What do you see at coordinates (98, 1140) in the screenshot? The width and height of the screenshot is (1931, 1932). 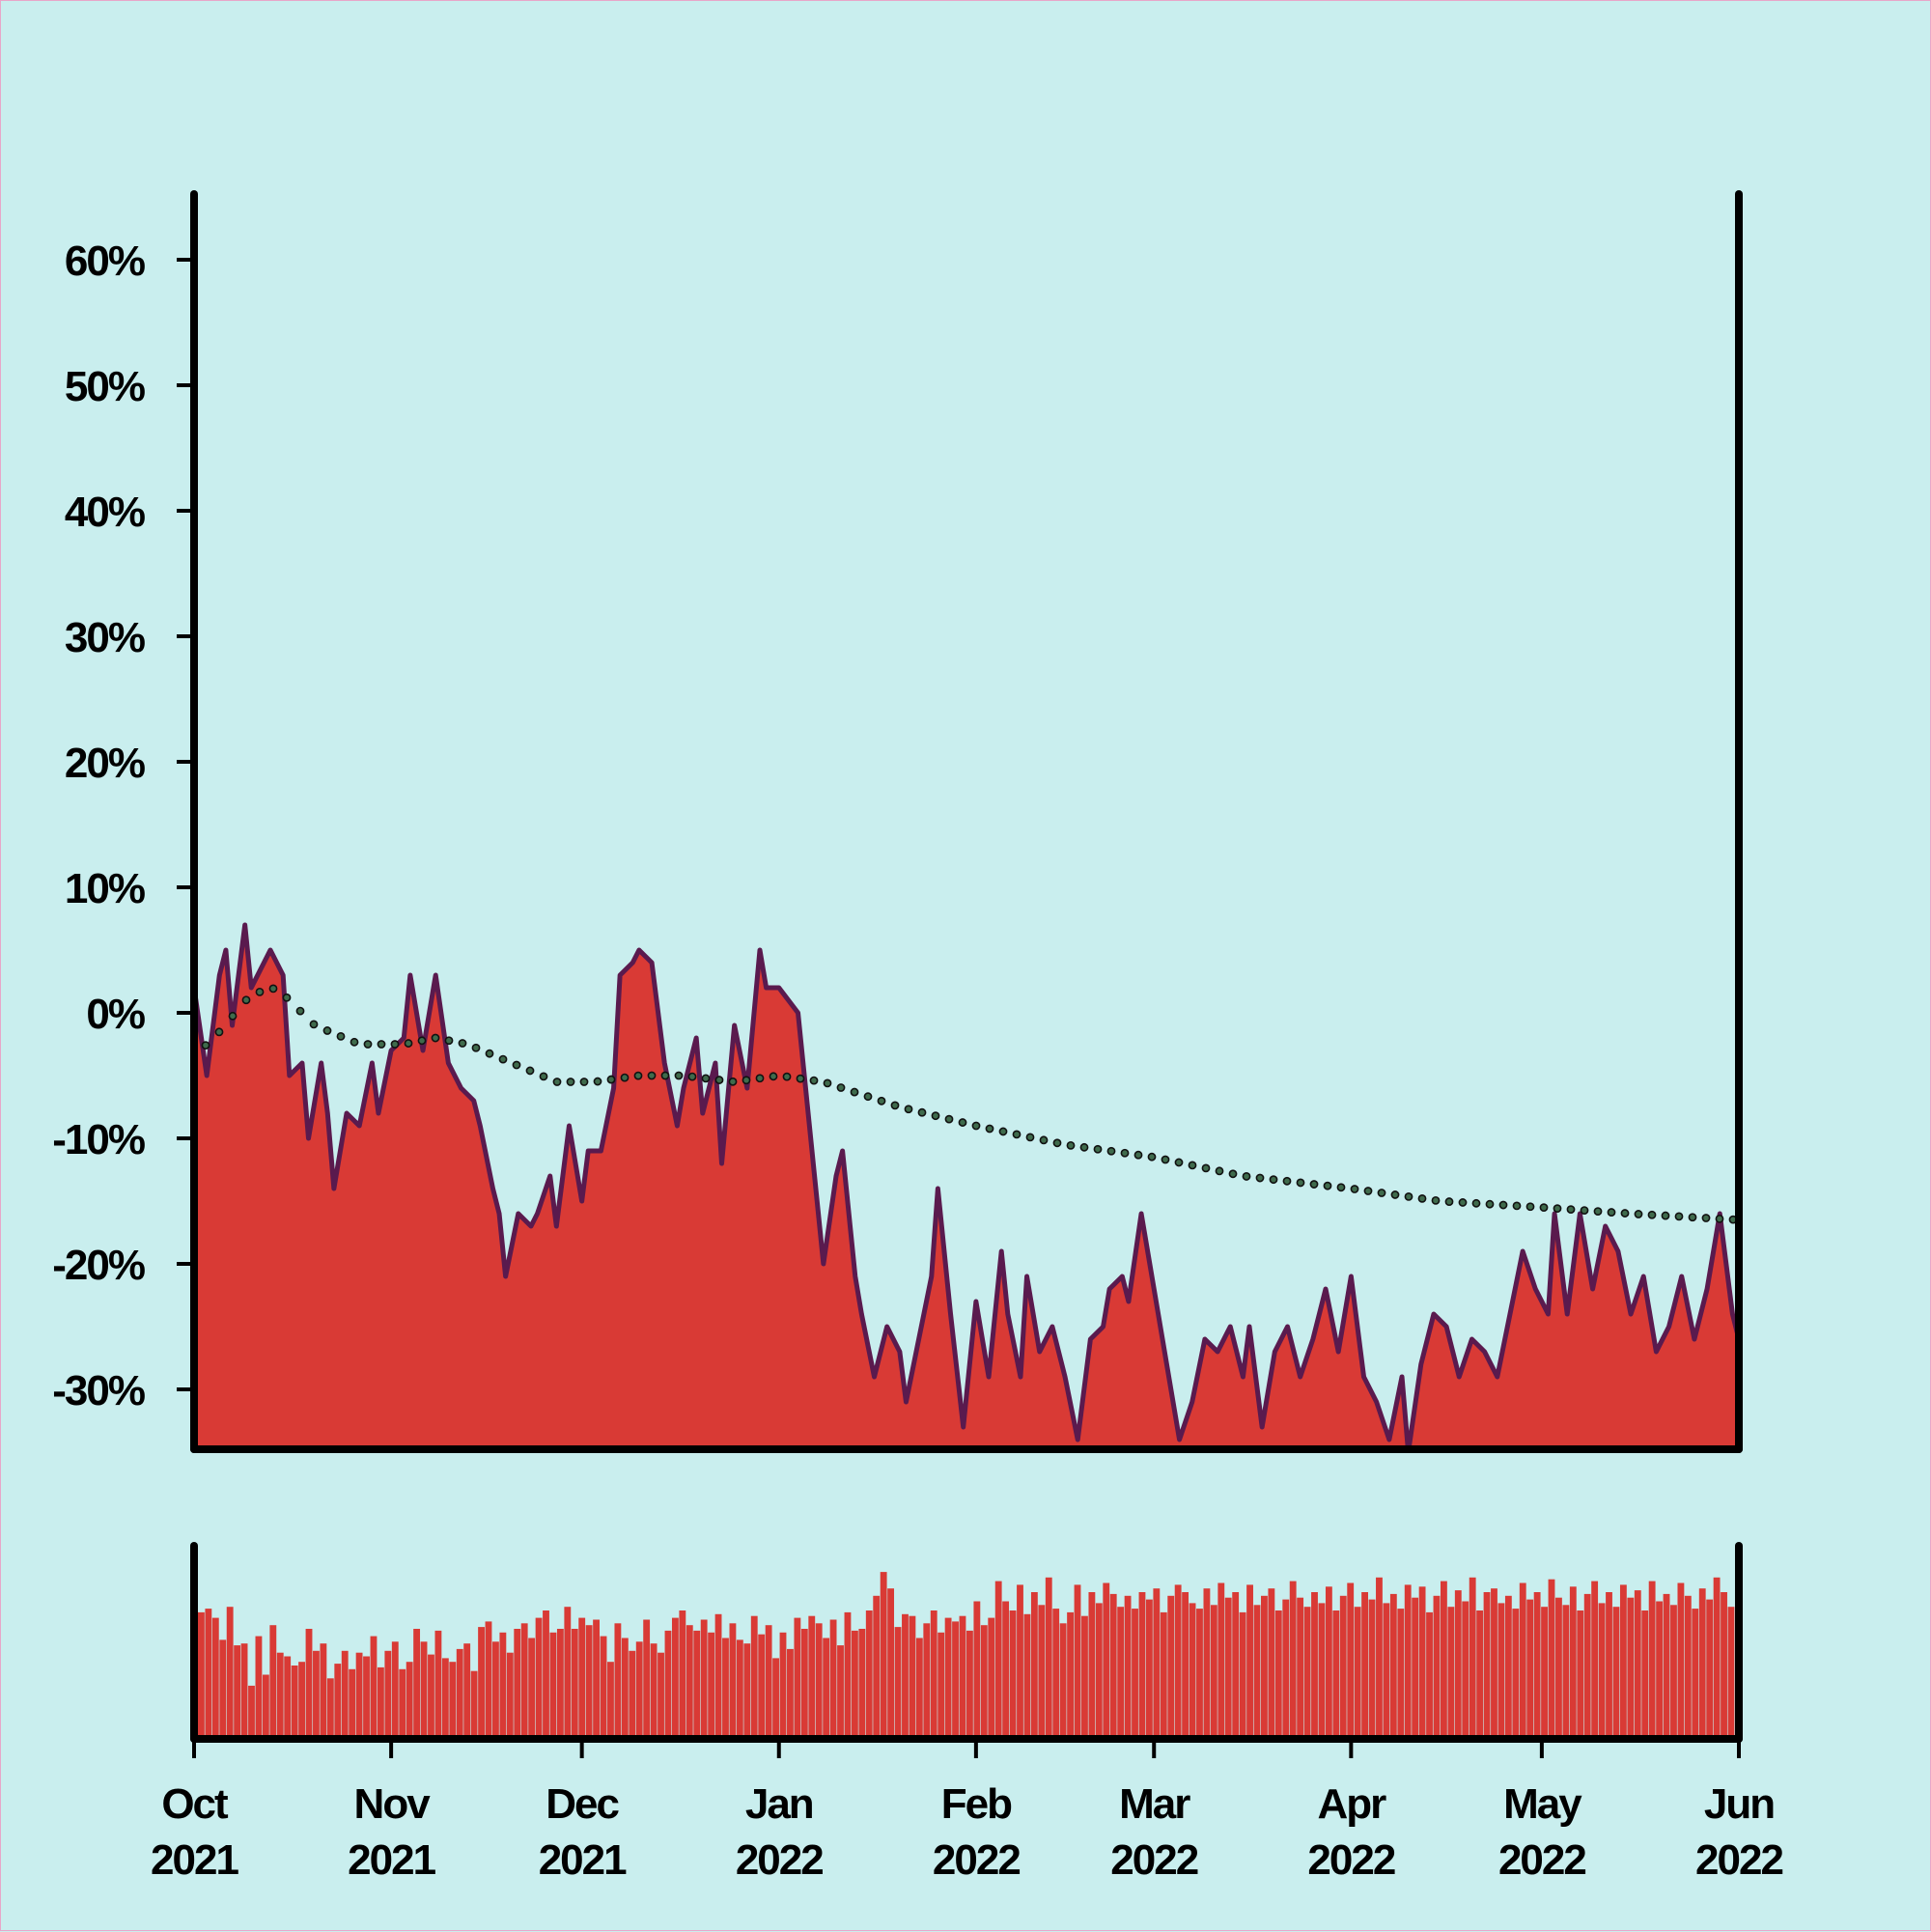 I see `y-tick-label: -10%` at bounding box center [98, 1140].